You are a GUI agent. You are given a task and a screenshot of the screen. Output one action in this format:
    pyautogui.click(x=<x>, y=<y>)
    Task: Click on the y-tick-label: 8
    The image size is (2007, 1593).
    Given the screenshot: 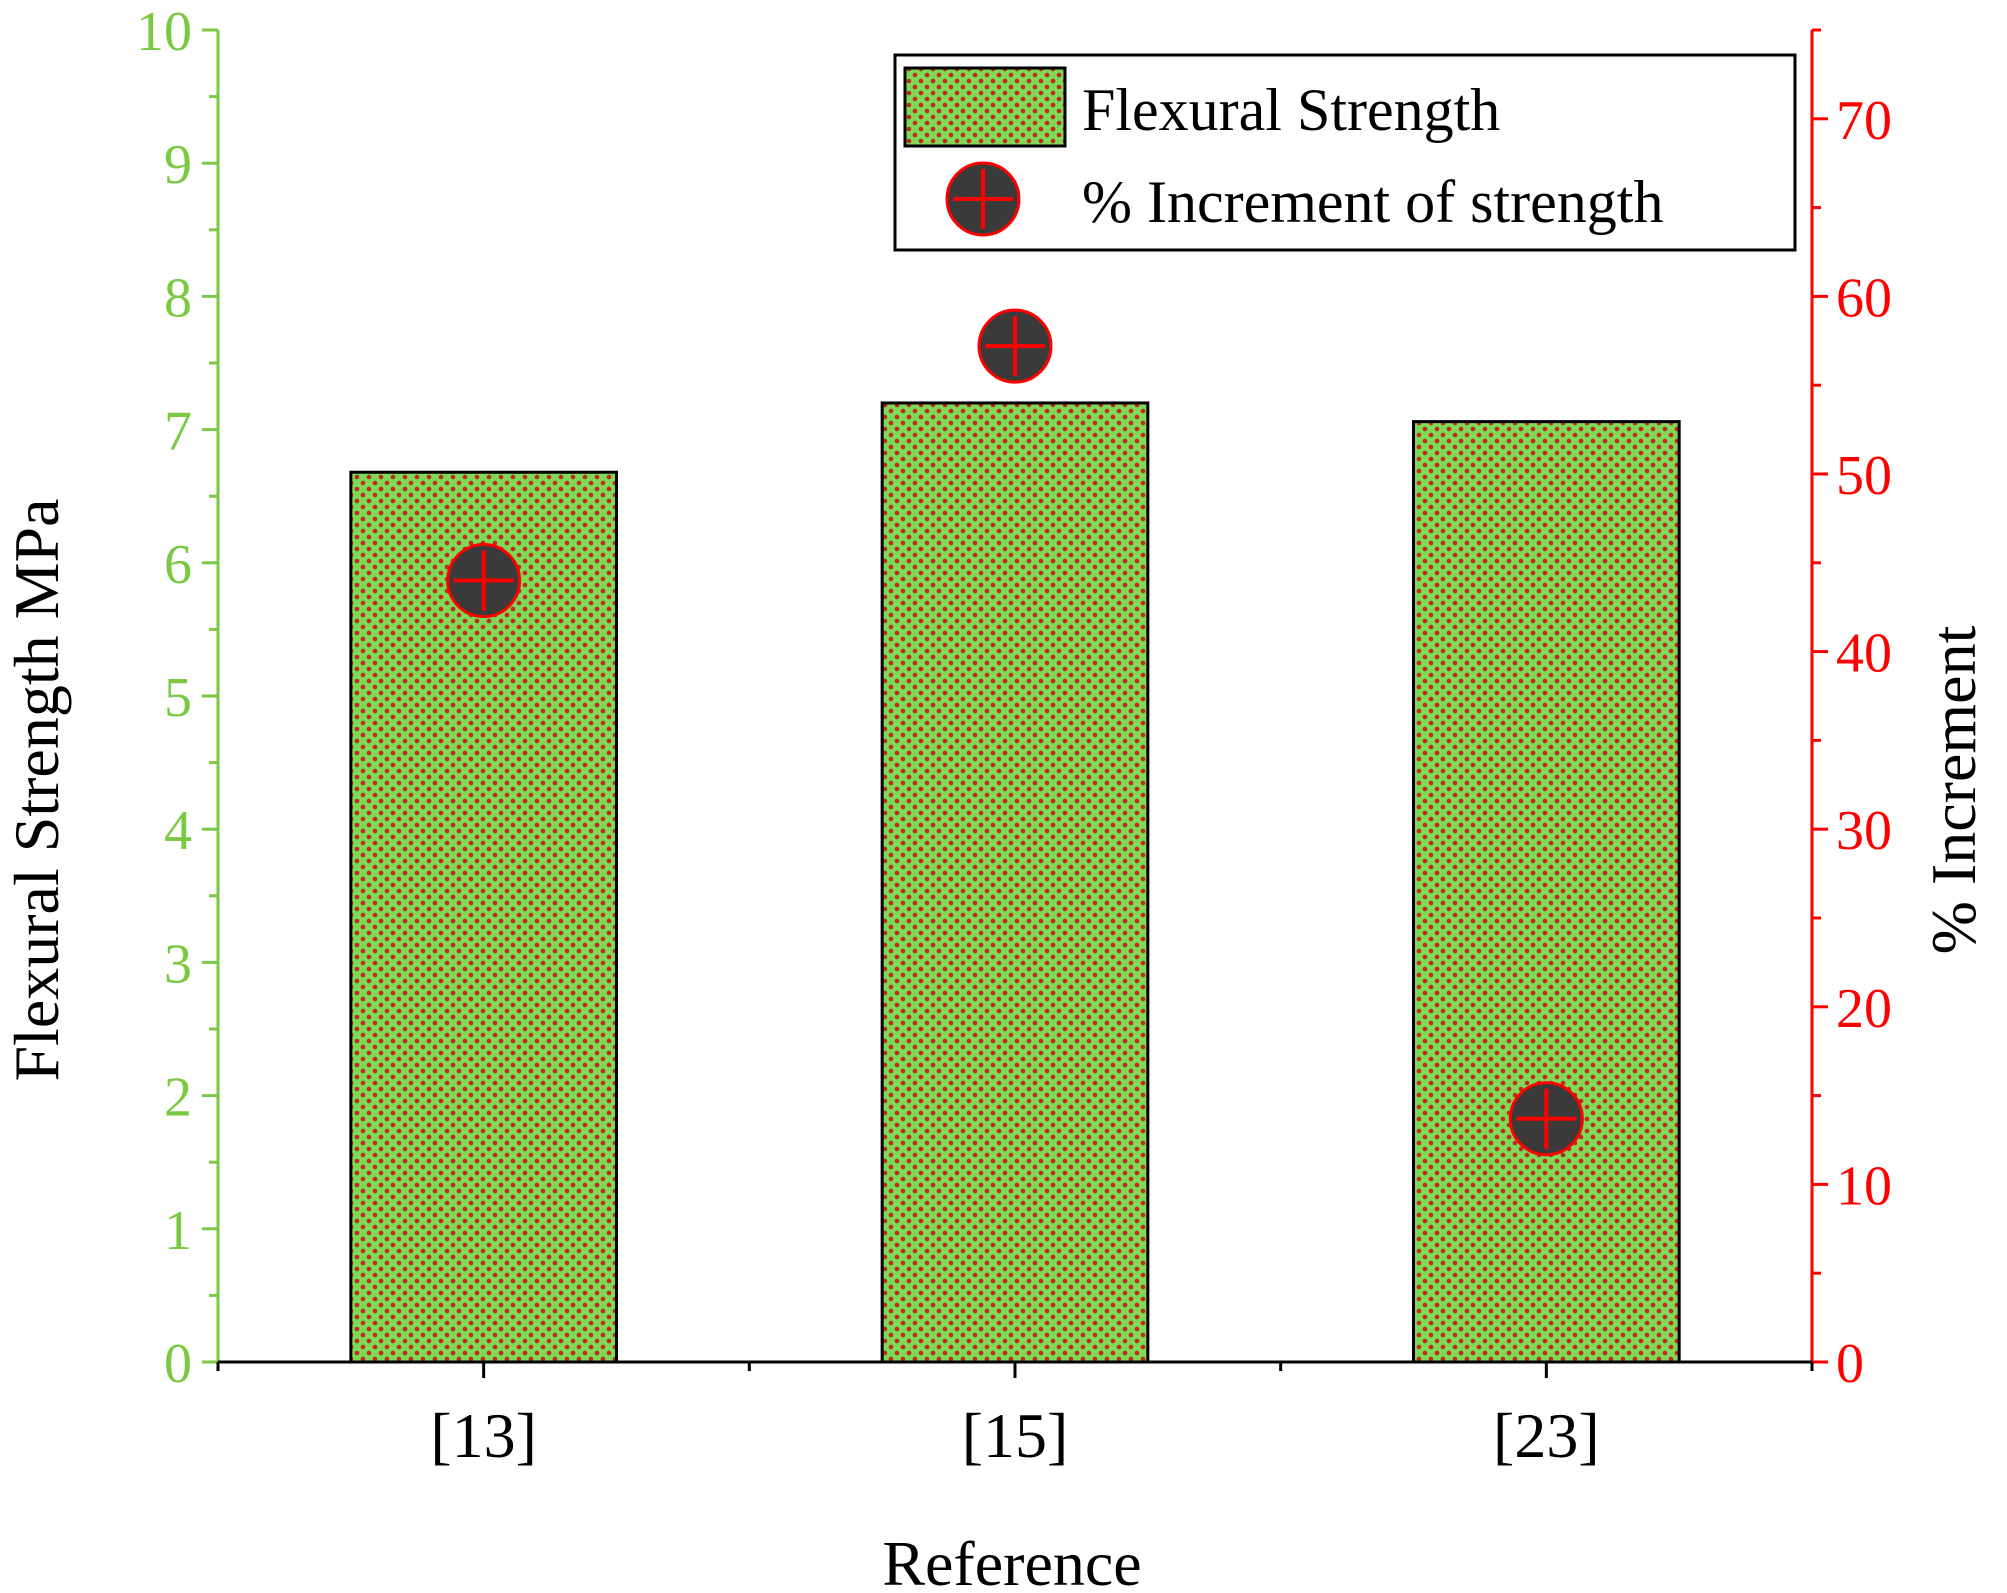 What is the action you would take?
    pyautogui.click(x=178, y=298)
    